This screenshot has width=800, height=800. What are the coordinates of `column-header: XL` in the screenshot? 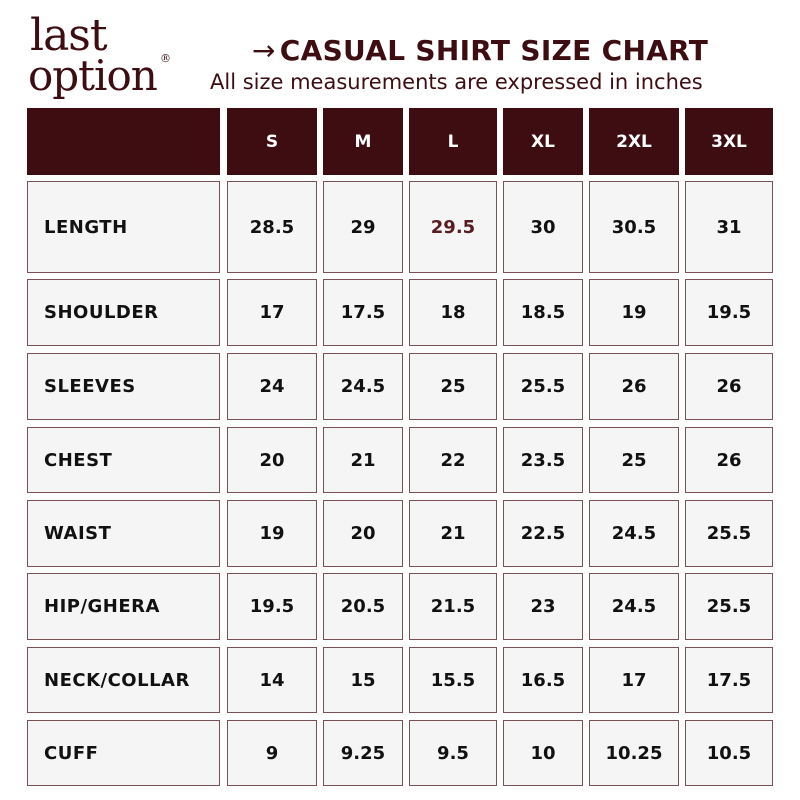 It's located at (543, 141).